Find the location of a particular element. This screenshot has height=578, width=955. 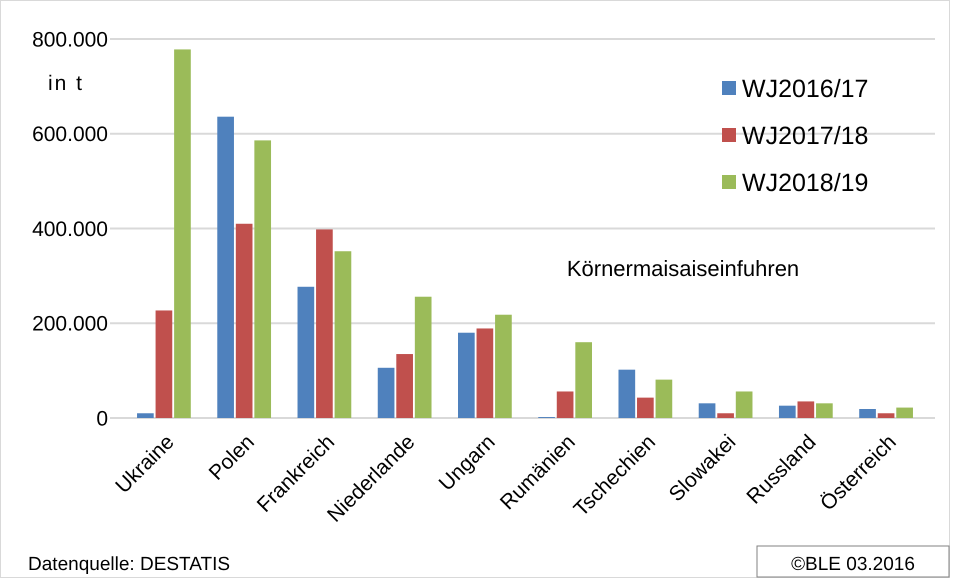

y-axis-title: in t is located at coordinates (66, 83).